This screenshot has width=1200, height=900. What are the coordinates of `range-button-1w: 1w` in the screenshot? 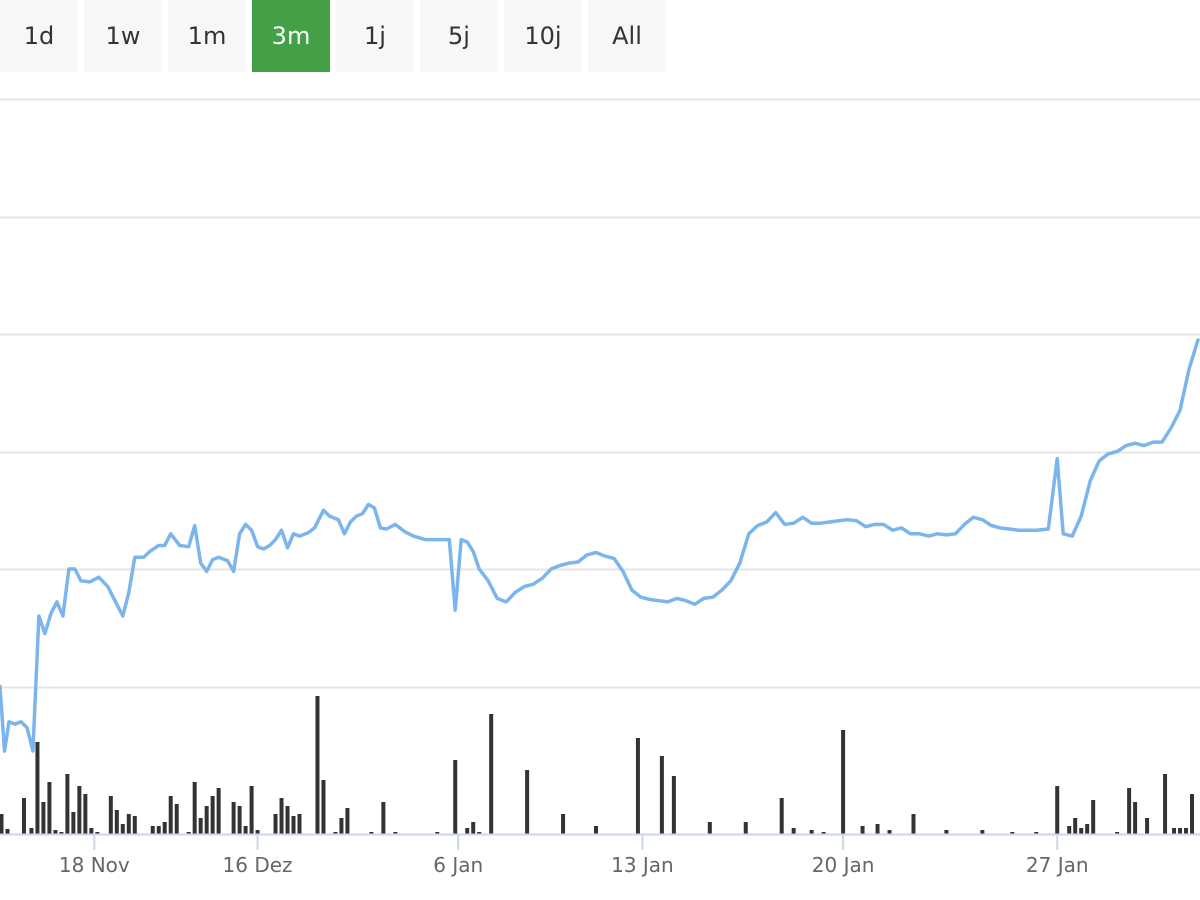 It's located at (123, 36).